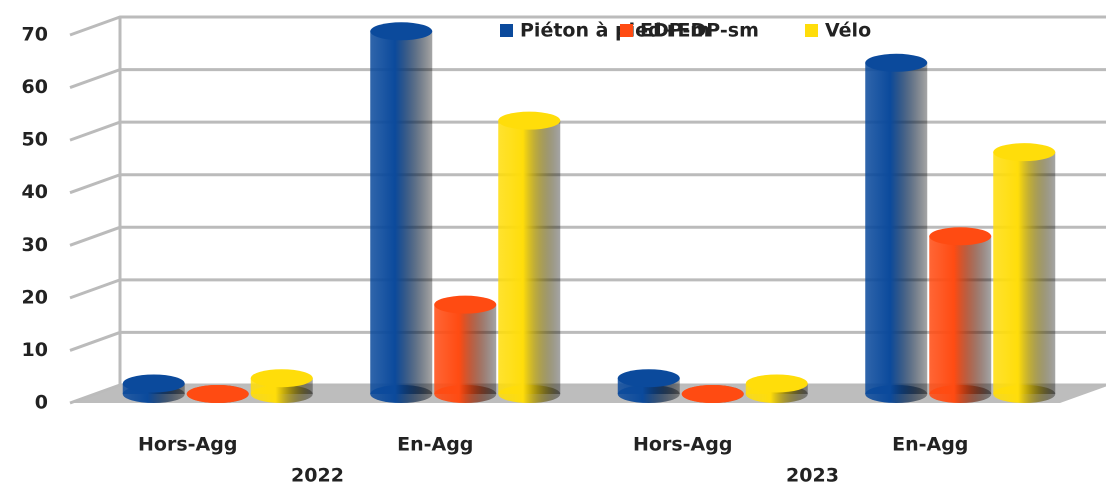 Image resolution: width=1106 pixels, height=490 pixels. Describe the element at coordinates (41, 403) in the screenshot. I see `y-tick-label: 0` at that location.